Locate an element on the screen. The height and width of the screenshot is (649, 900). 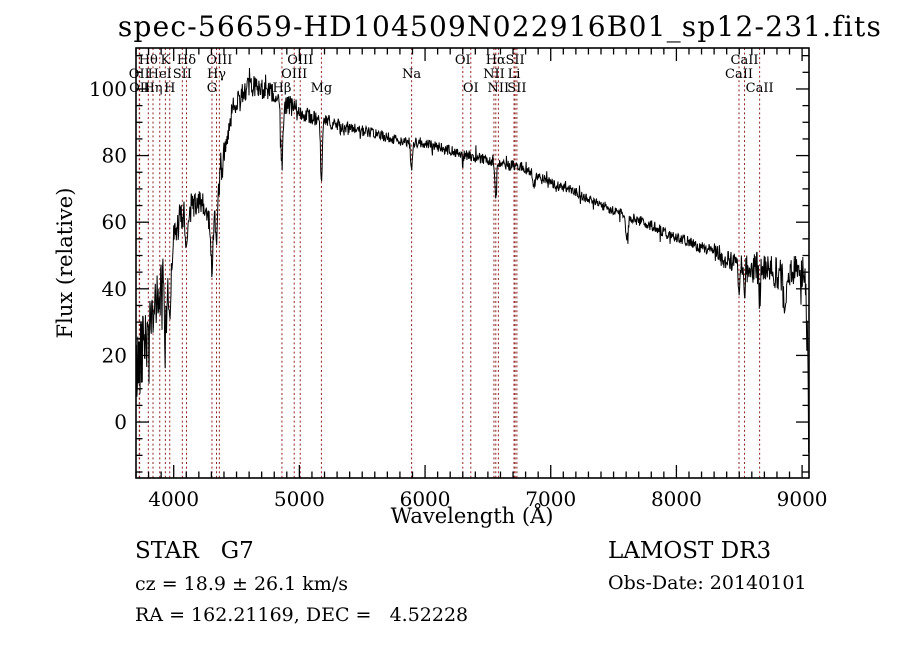
marker-line-label: Hα is located at coordinates (496, 60).